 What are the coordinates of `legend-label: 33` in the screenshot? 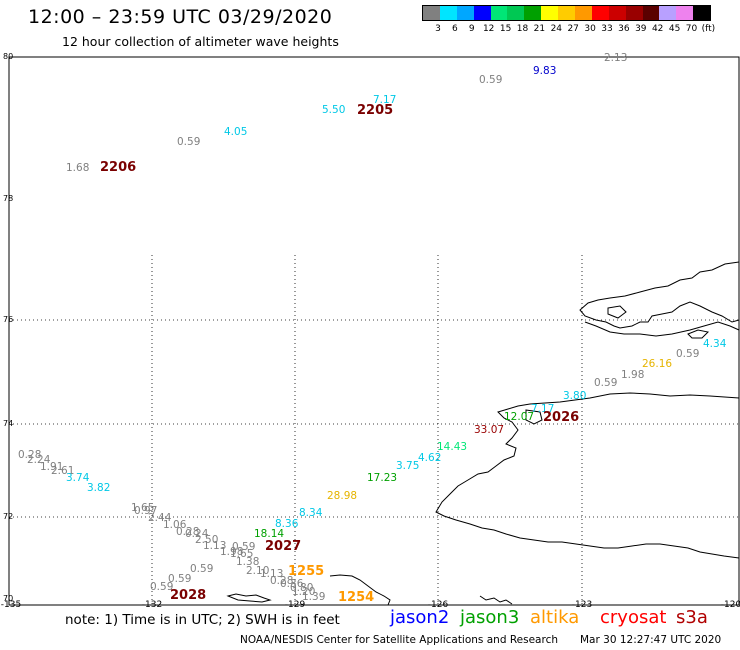 It's located at (607, 29).